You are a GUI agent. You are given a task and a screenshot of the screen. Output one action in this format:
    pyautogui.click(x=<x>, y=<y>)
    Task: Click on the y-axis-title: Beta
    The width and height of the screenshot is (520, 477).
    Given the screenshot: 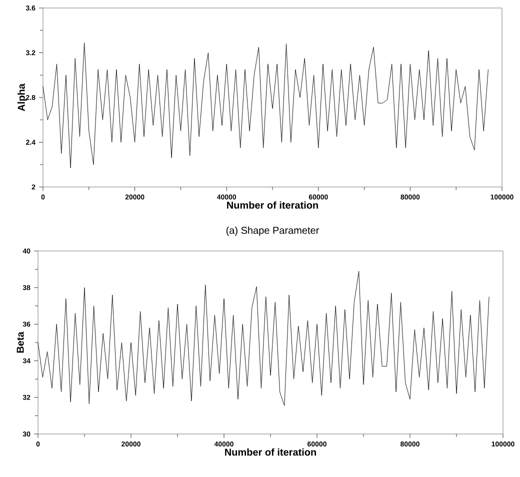 What is the action you would take?
    pyautogui.click(x=20, y=342)
    